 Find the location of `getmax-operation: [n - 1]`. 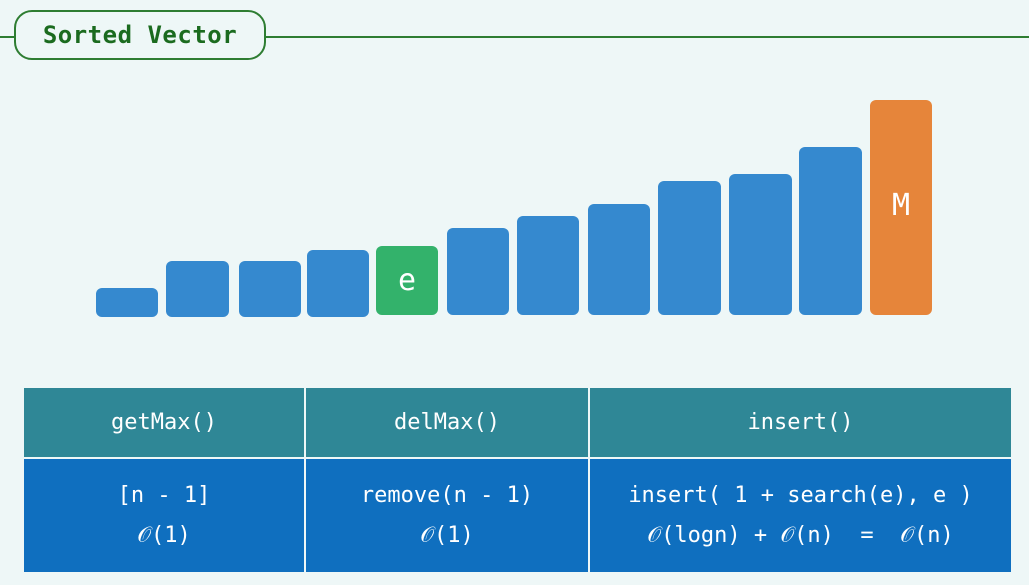

getmax-operation: [n - 1] is located at coordinates (164, 495).